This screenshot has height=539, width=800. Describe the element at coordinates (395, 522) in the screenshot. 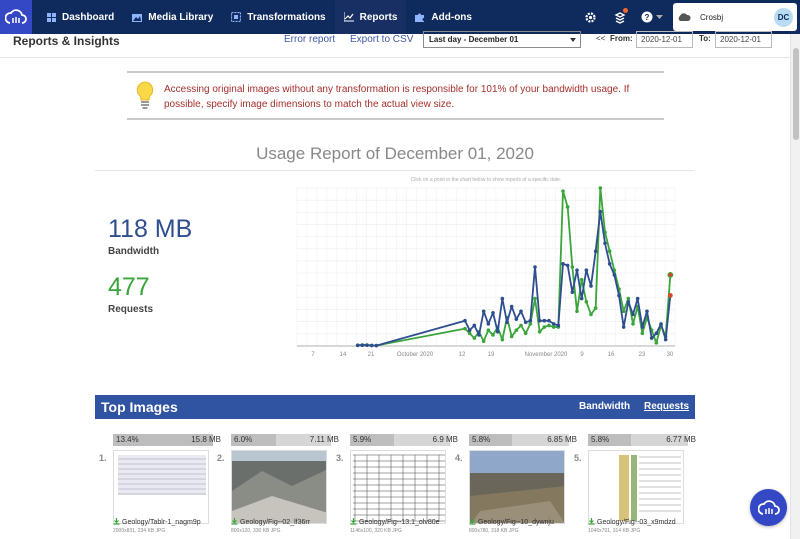

I see `image-link: Geology/Fig--13.1_olv80e` at that location.